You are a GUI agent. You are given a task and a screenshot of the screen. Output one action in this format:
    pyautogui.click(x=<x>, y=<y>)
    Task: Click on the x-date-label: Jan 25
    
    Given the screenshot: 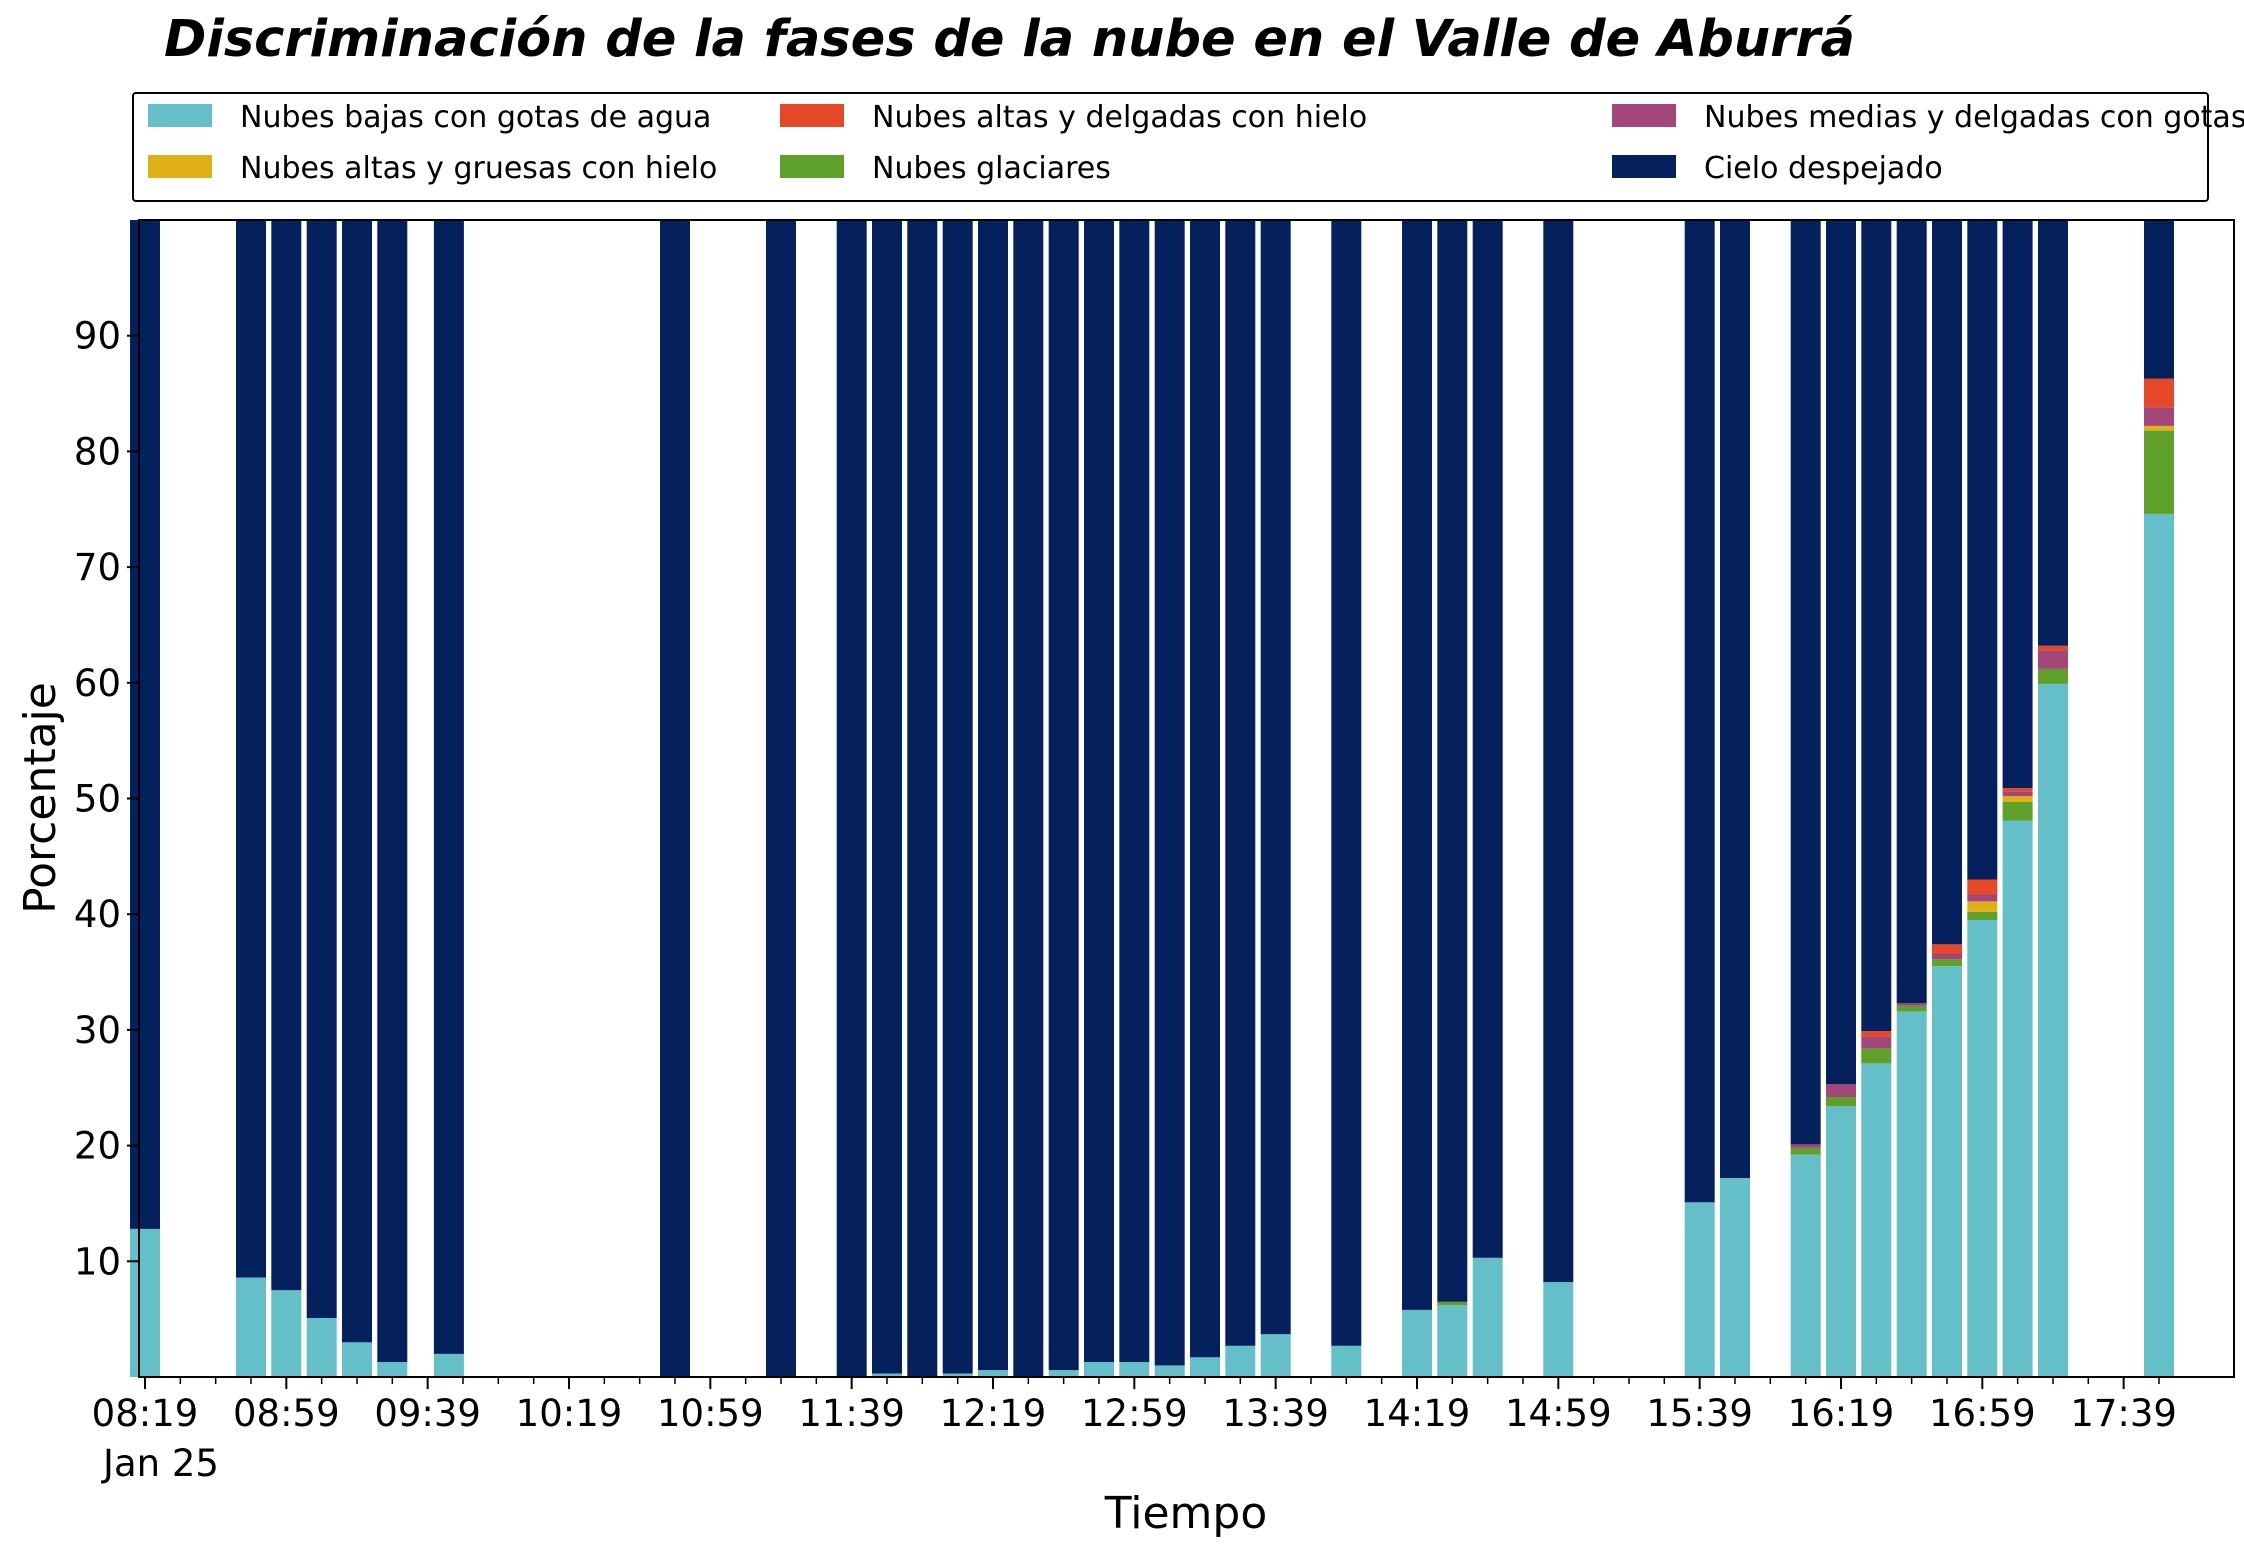 What is the action you would take?
    pyautogui.click(x=160, y=1463)
    